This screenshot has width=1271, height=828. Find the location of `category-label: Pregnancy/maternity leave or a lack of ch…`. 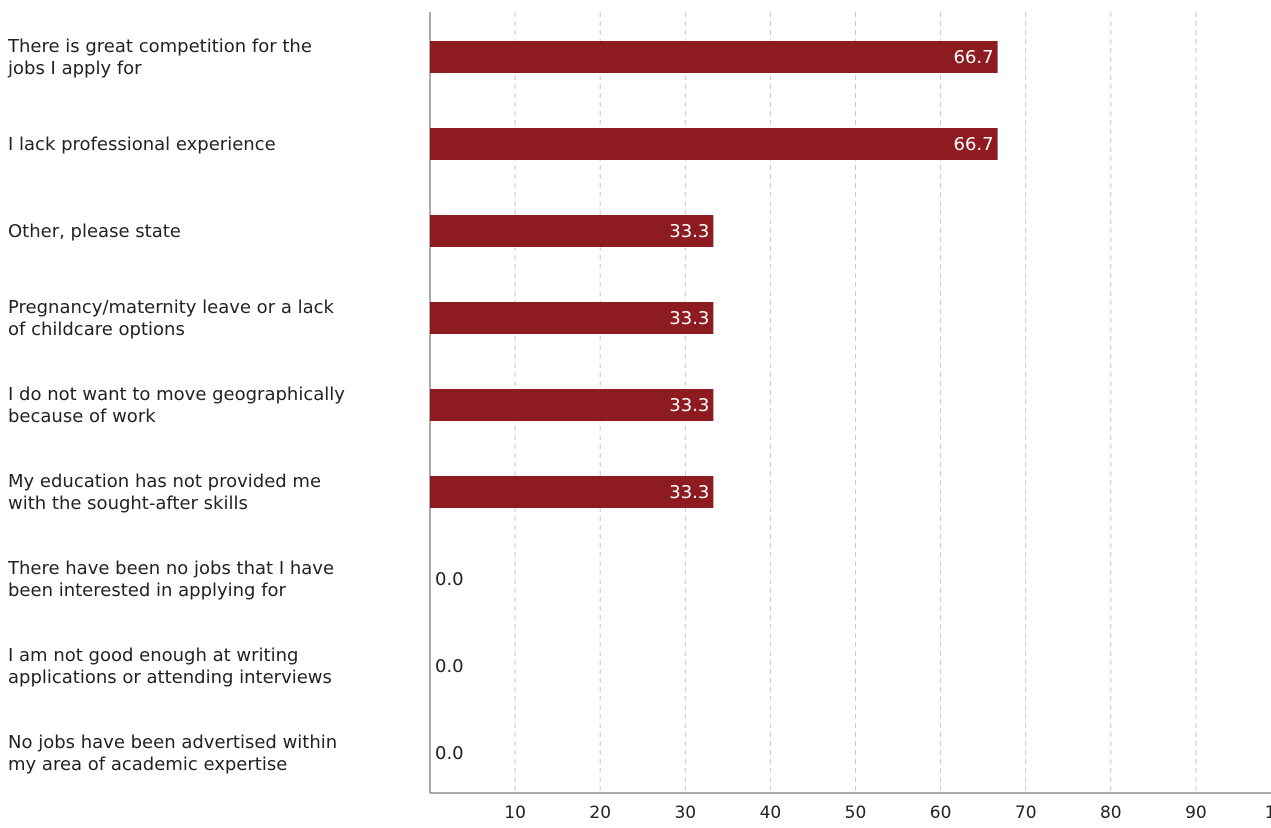

category-label: Pregnancy/maternity leave or a lack of ch… is located at coordinates (171, 318).